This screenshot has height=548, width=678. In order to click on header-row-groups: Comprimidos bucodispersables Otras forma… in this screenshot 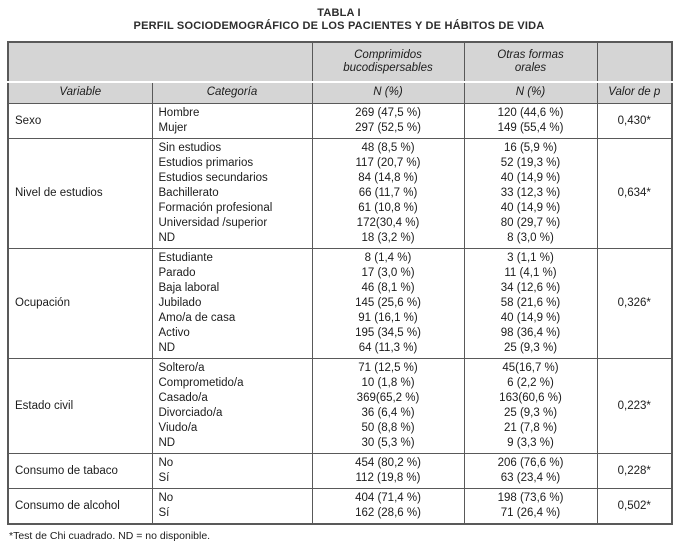, I will do `click(340, 62)`.